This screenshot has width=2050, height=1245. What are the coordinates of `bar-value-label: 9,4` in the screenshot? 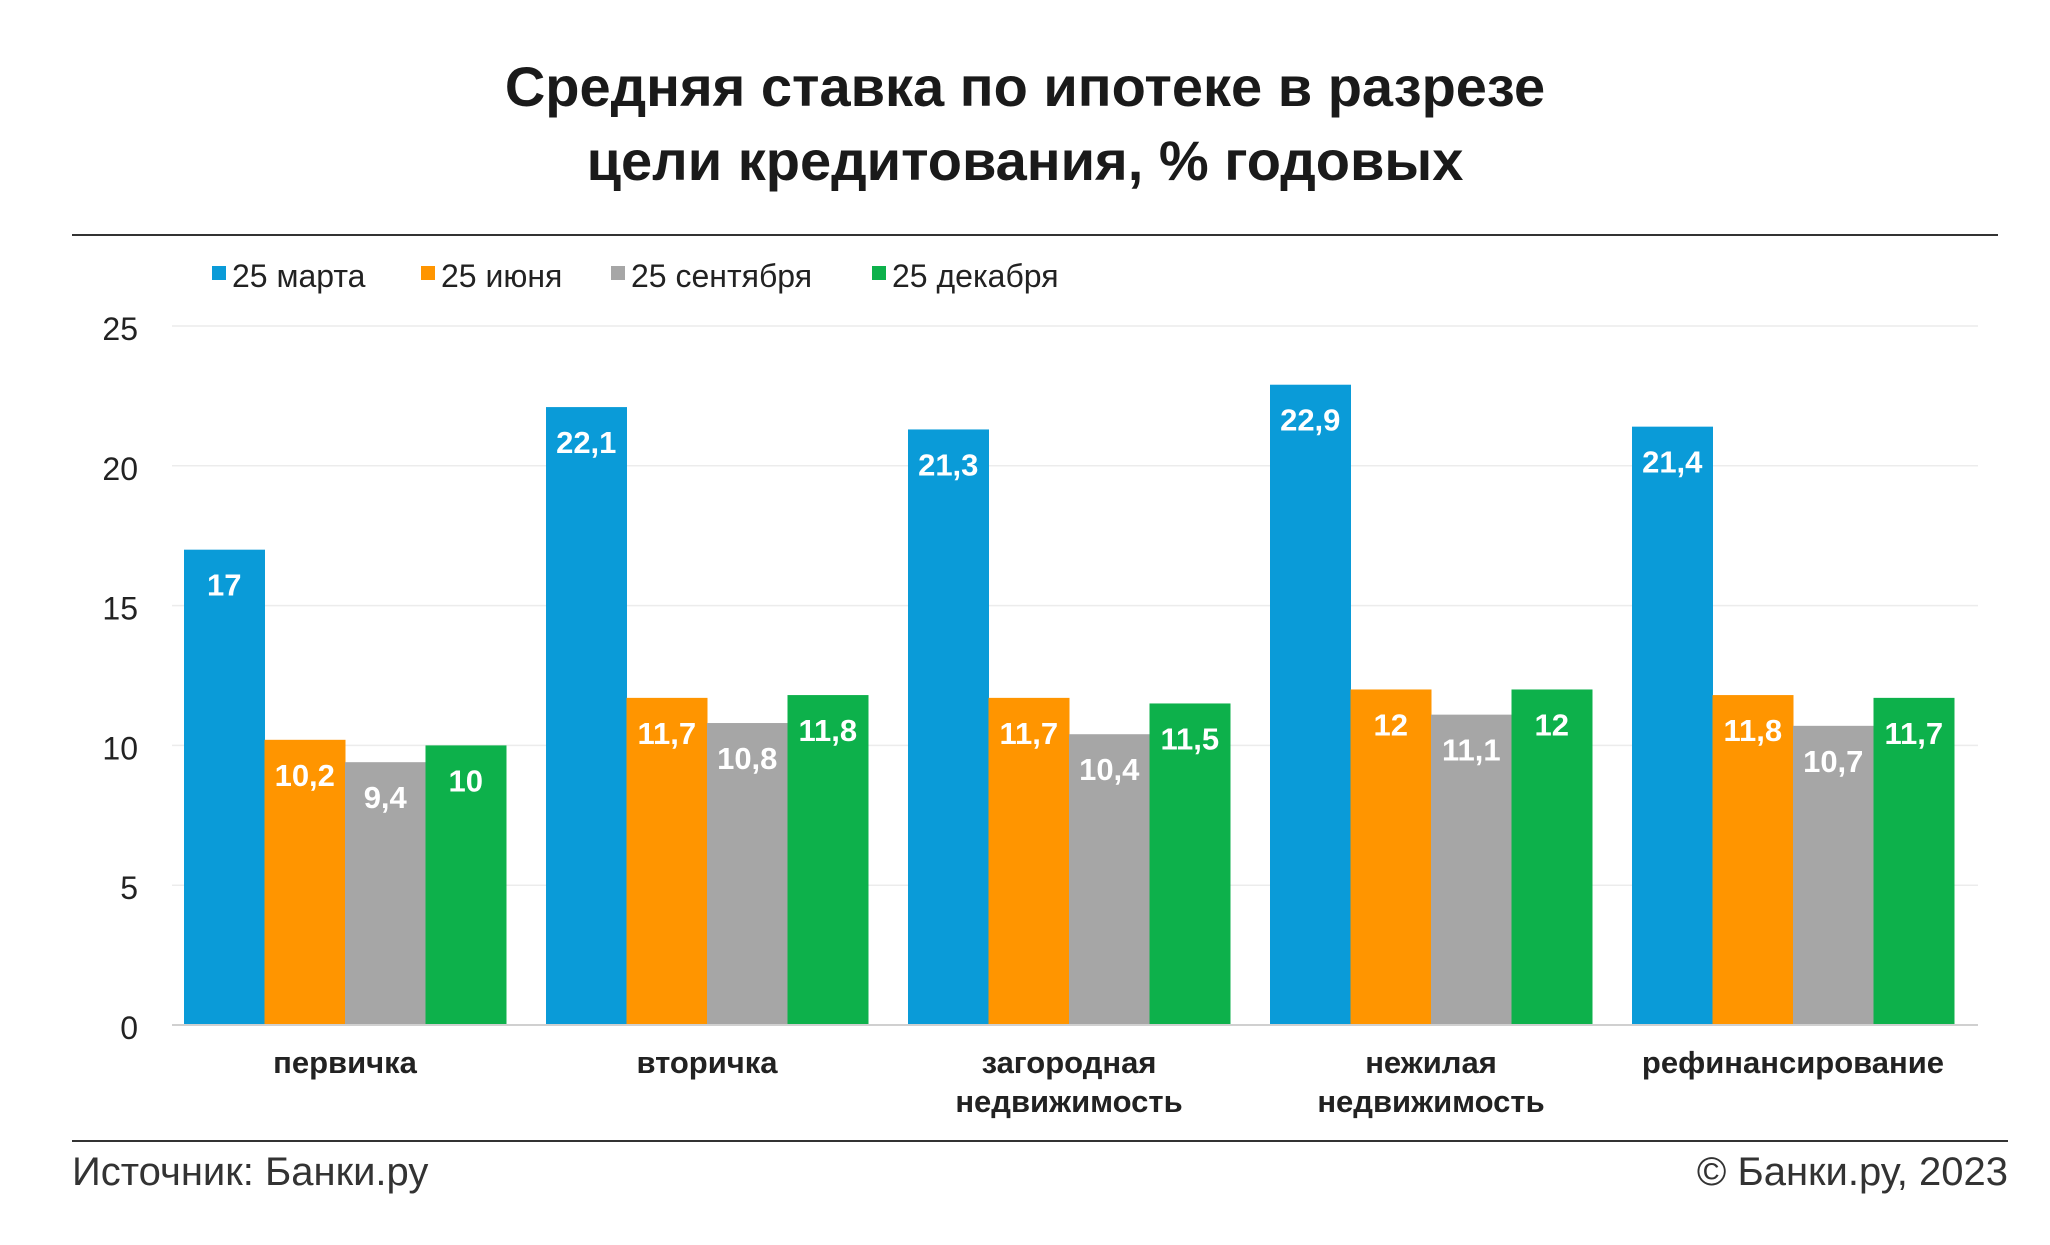 It's located at (386, 797).